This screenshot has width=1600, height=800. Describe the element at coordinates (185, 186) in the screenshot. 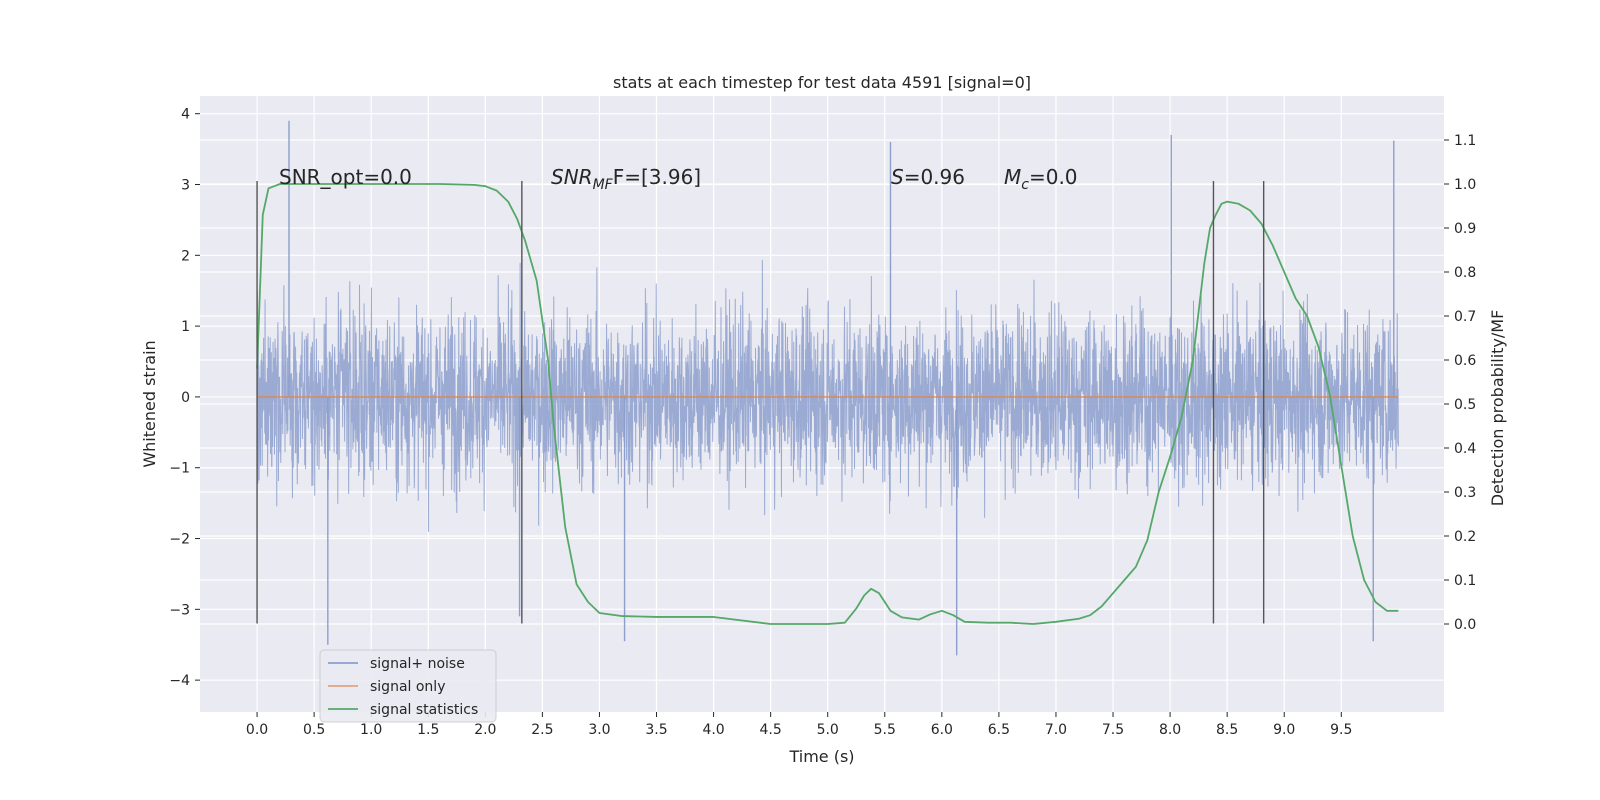

I see `y-left-tick-label: 3` at that location.